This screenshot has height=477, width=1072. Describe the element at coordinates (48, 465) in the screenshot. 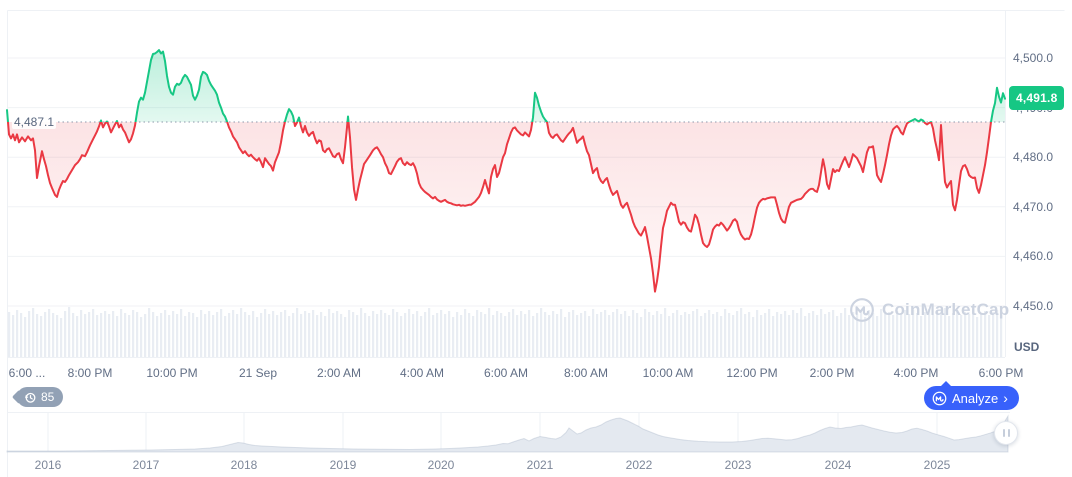

I see `timeline-year-label: 2016` at that location.